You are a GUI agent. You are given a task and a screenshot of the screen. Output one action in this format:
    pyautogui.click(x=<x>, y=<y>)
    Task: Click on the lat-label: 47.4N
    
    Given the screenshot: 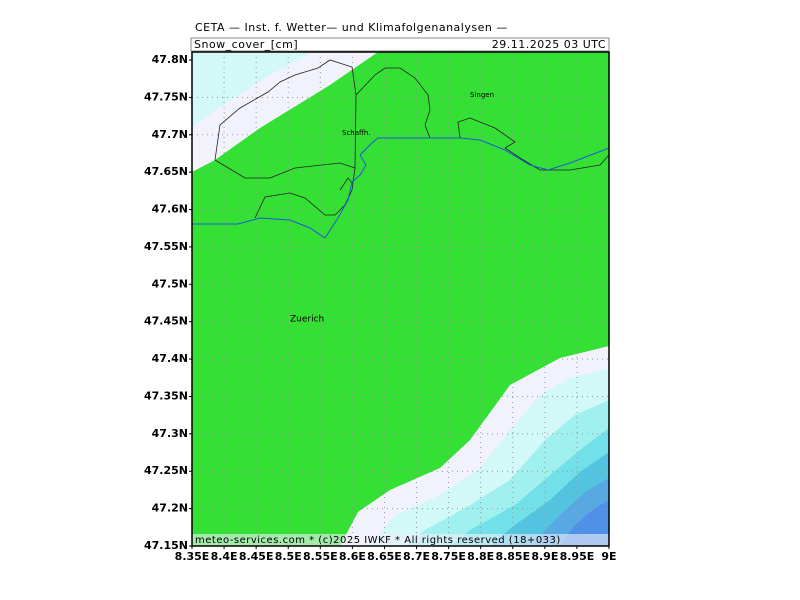 What is the action you would take?
    pyautogui.click(x=170, y=358)
    